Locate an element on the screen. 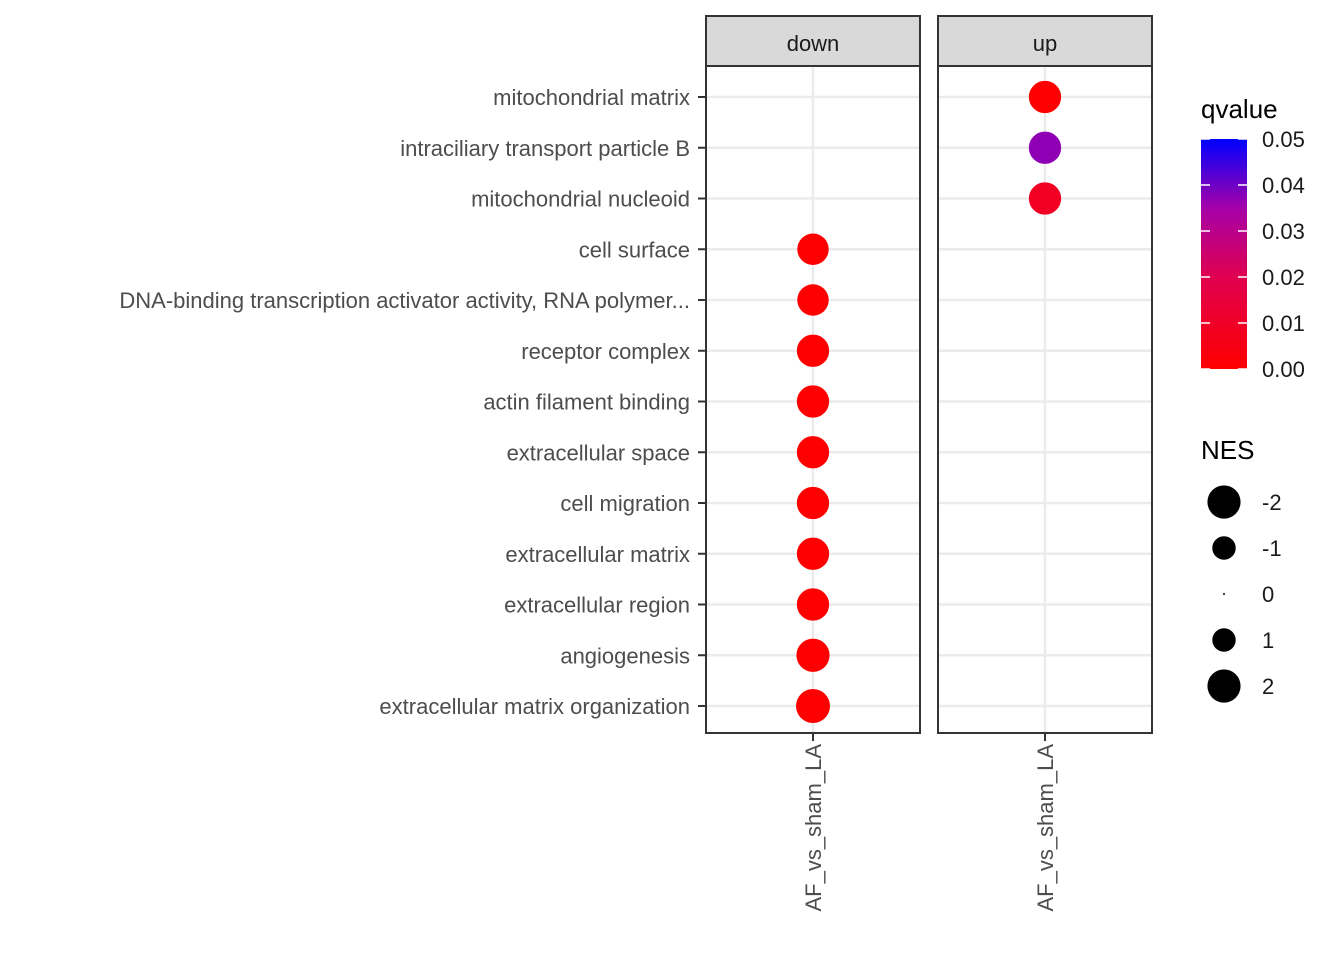  facet-strip-down is located at coordinates (813, 41).